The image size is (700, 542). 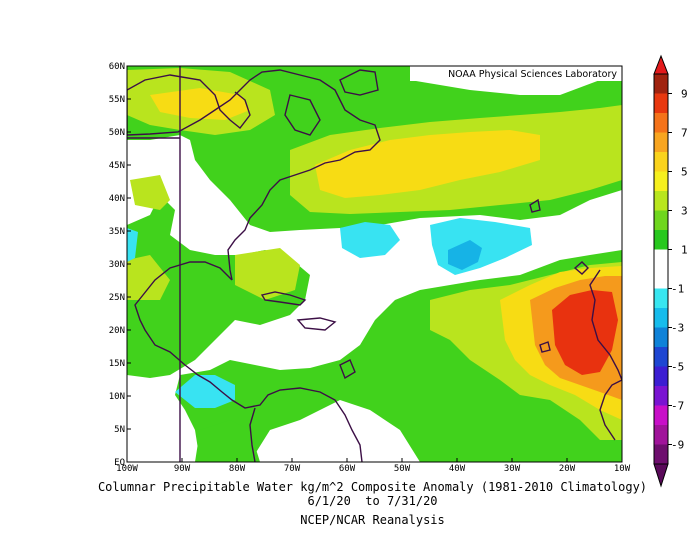 What do you see at coordinates (670, 271) in the screenshot?
I see `colorbar: 9 7 5 3 1 -1 -3 -5 -7 -9` at bounding box center [670, 271].